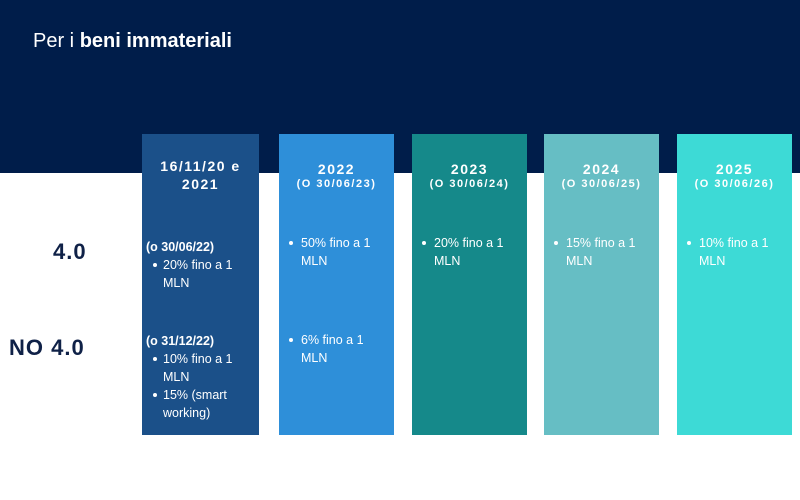  I want to click on column-header: 2025 (O 30/06/26), so click(734, 175).